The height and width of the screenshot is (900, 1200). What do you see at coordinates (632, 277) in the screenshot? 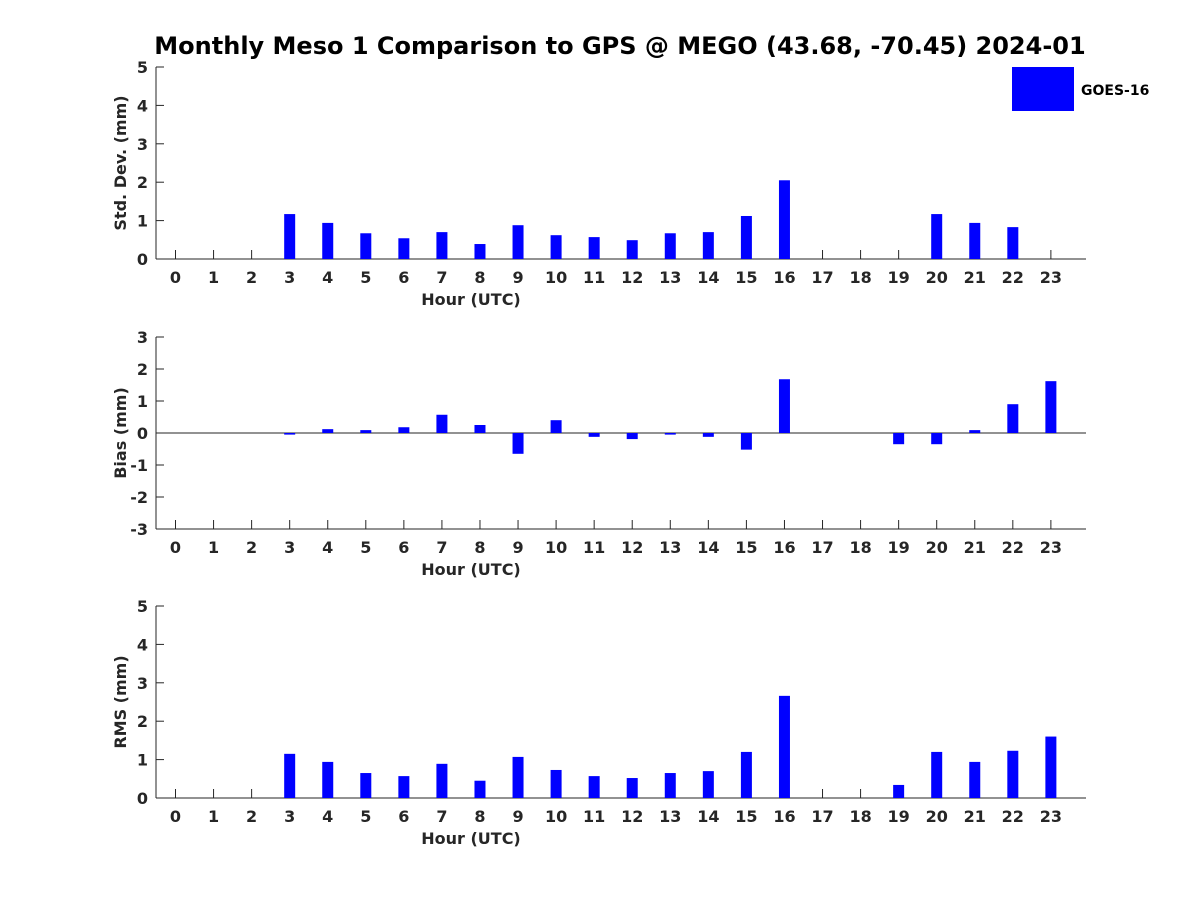
I see `std-dev-x-tick-label: 12` at bounding box center [632, 277].